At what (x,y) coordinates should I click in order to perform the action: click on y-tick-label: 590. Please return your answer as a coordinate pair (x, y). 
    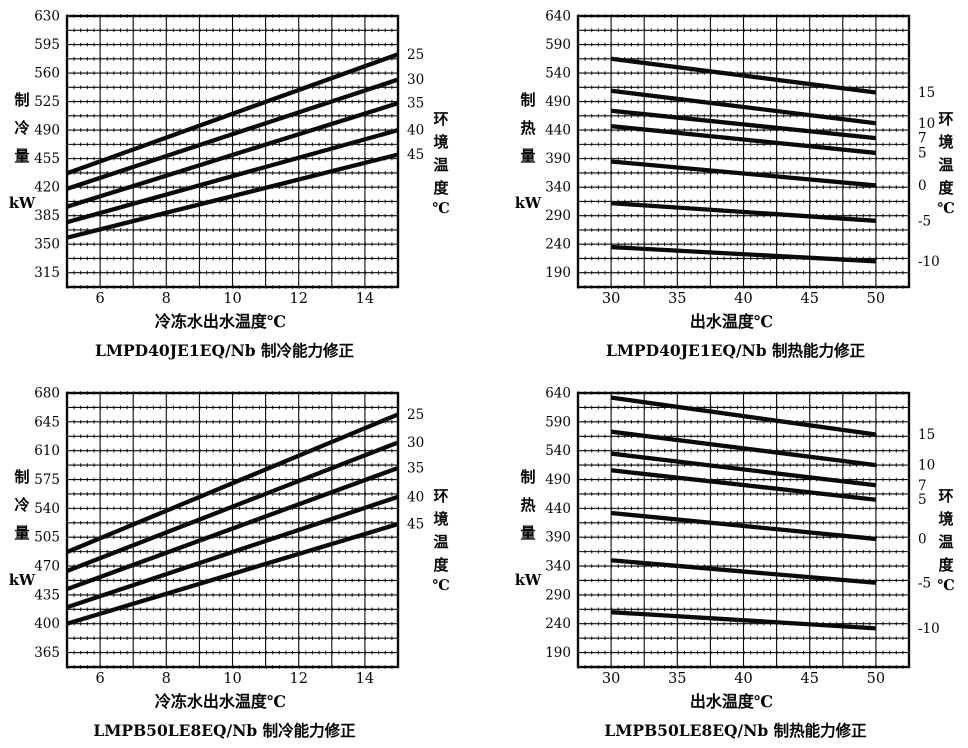
    Looking at the image, I should click on (558, 422).